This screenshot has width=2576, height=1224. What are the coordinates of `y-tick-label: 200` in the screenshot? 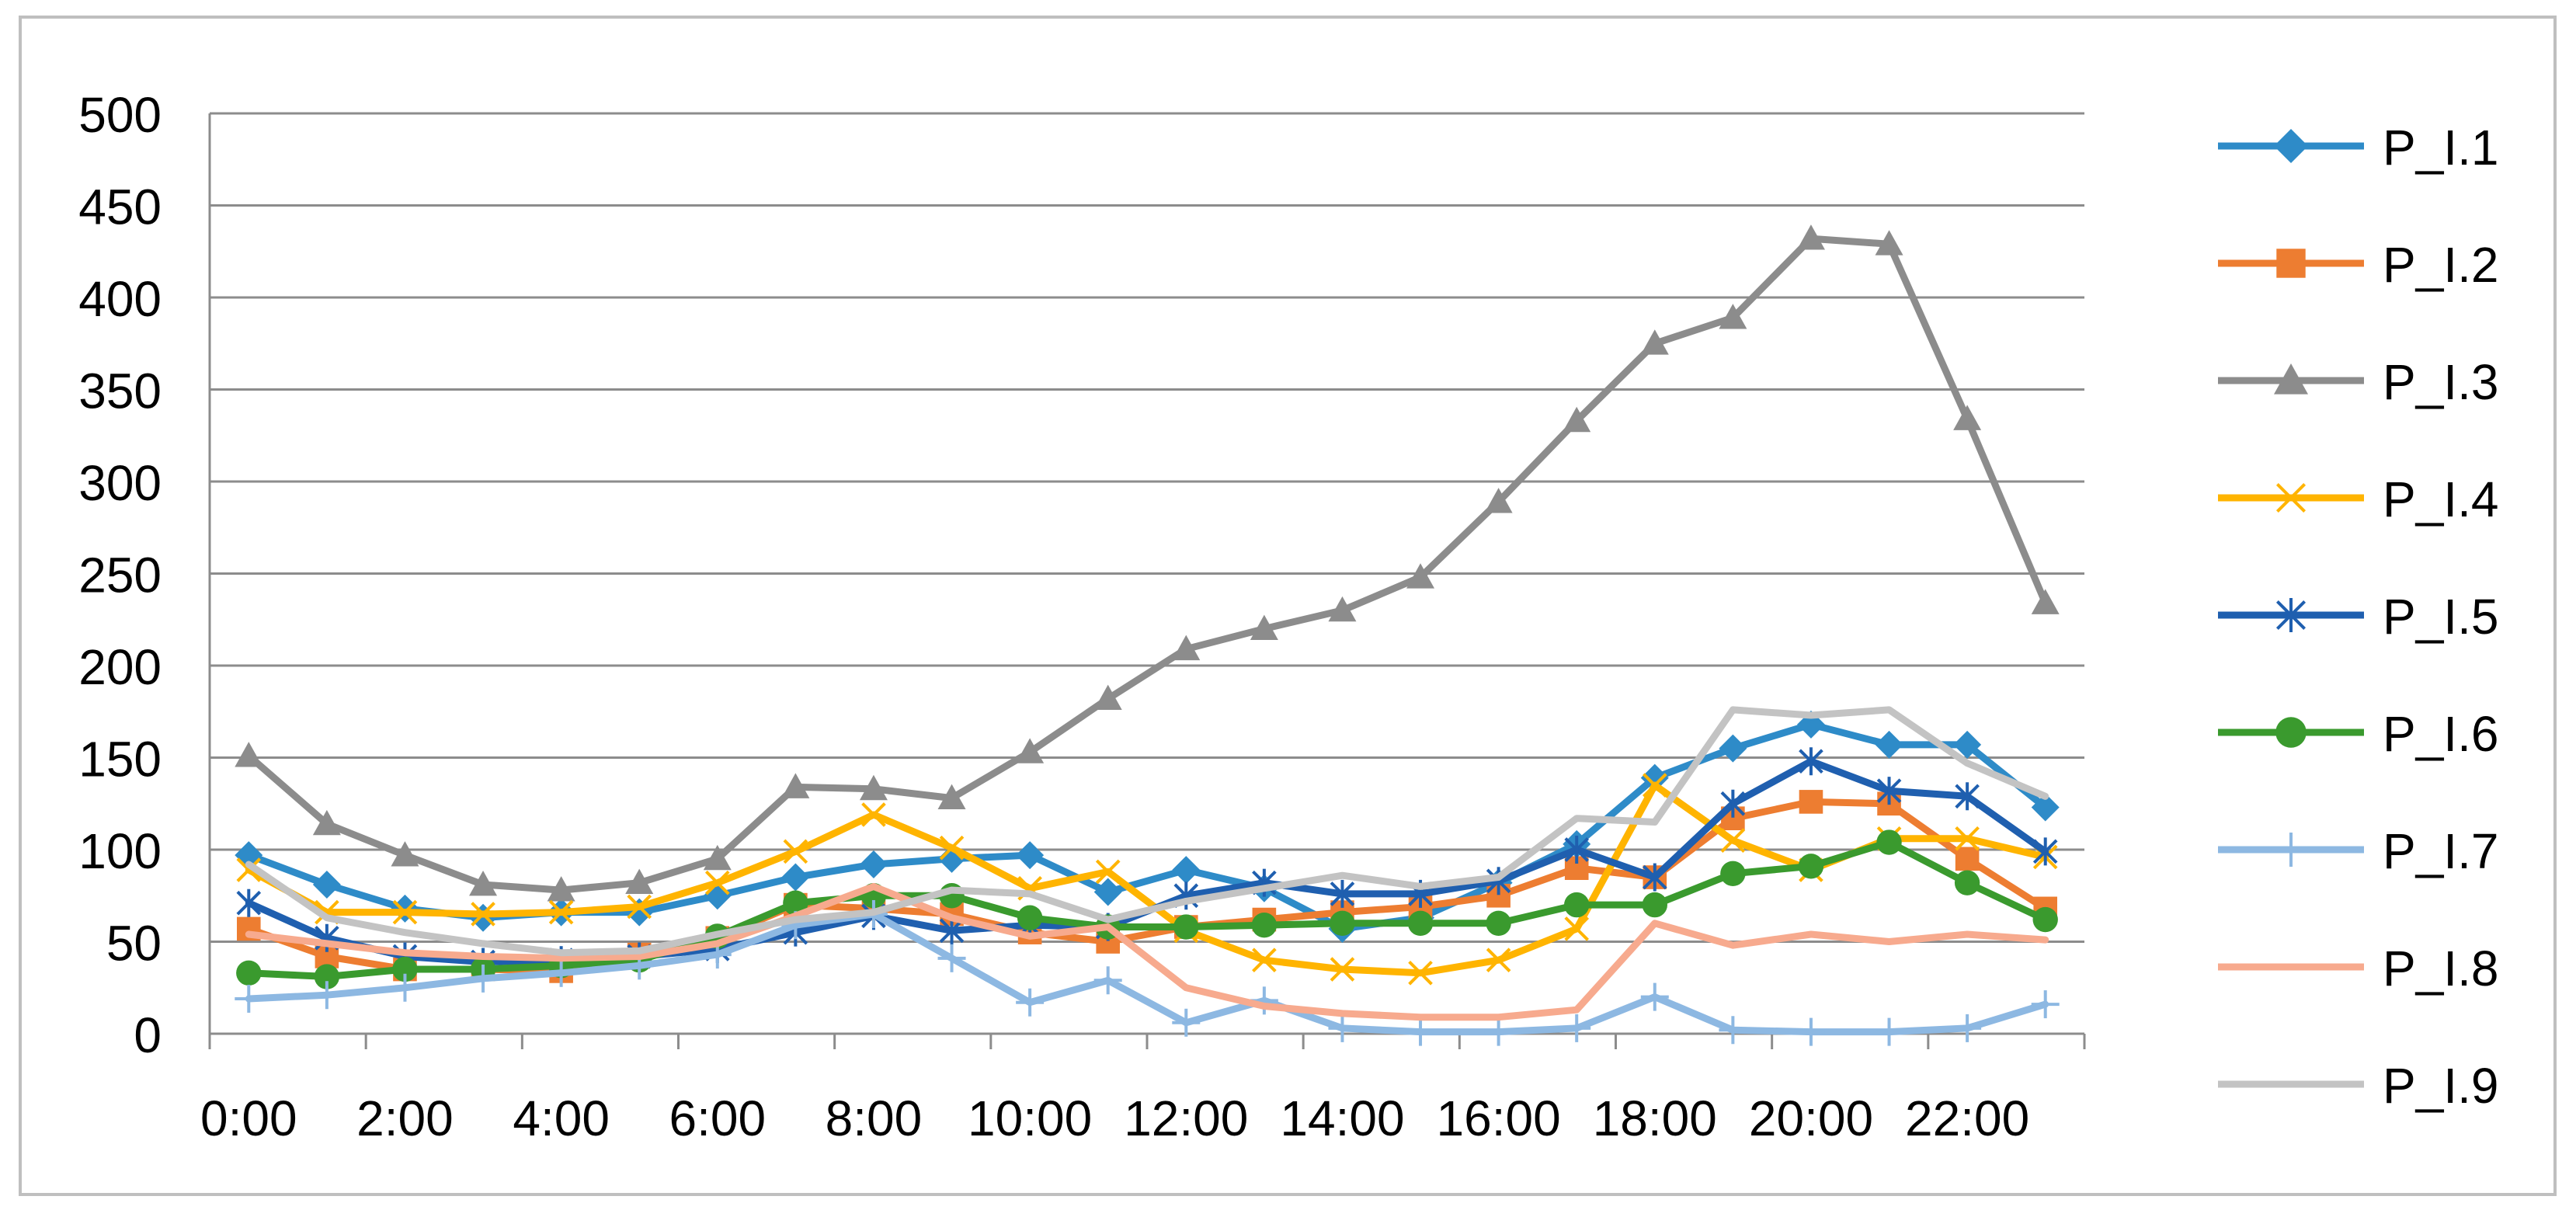 It's located at (120, 667).